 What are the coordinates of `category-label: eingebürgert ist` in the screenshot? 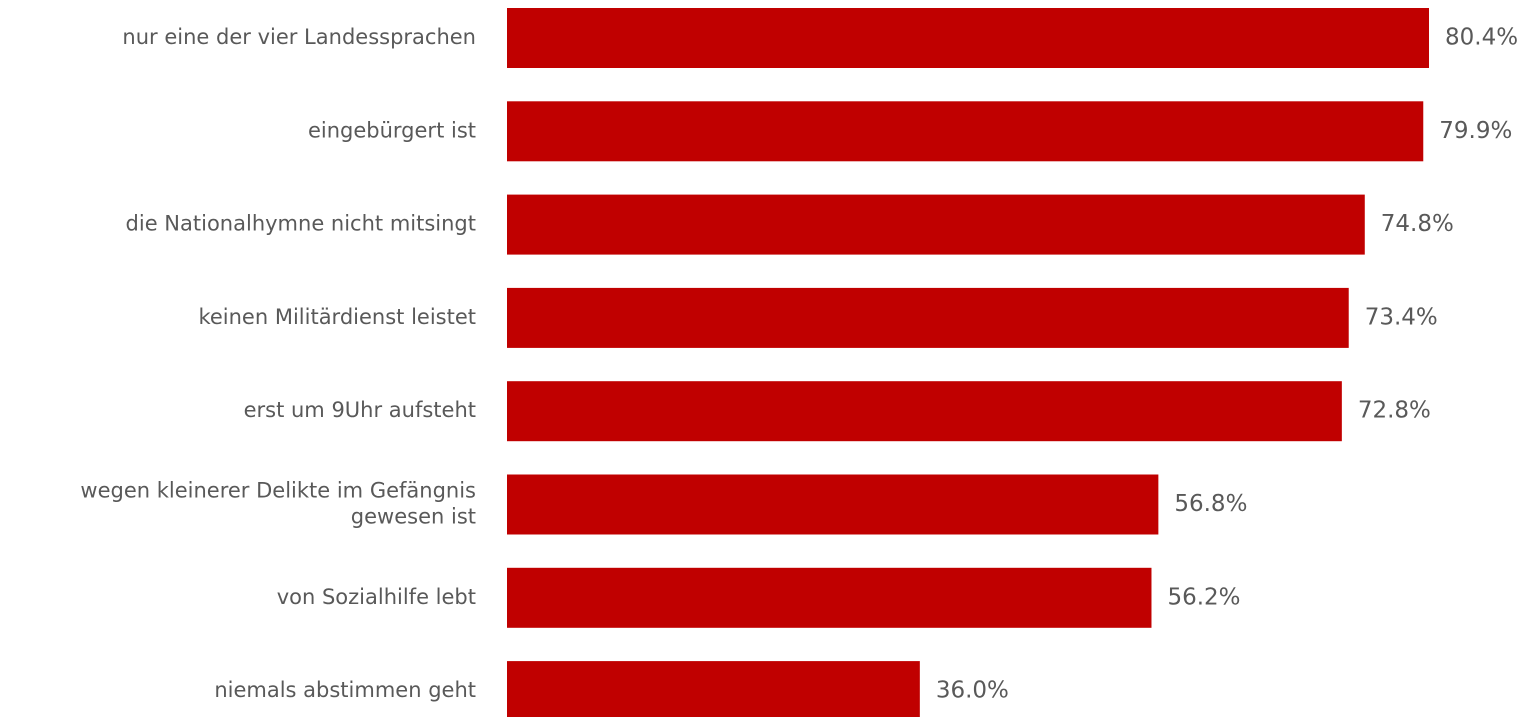 It's located at (392, 130).